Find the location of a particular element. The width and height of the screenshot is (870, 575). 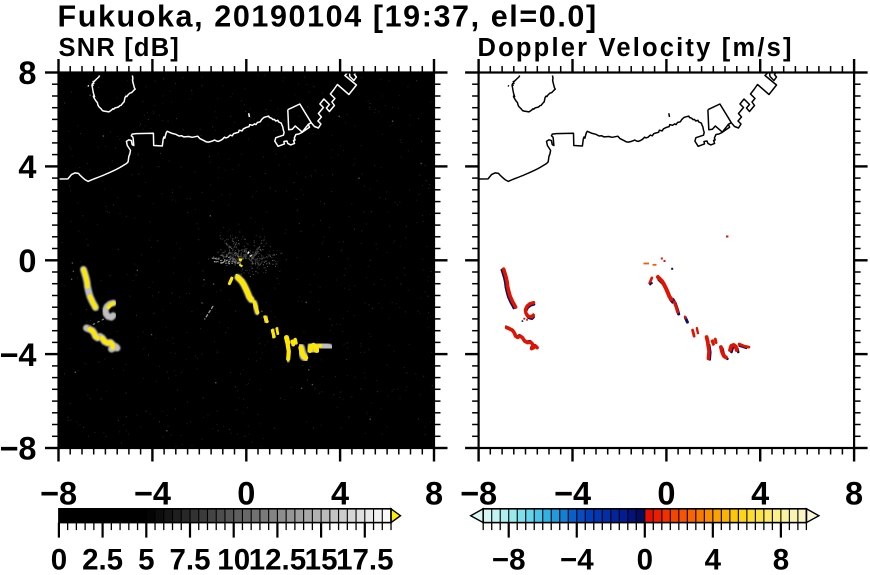

svg-text: 17.5 is located at coordinates (364, 556).